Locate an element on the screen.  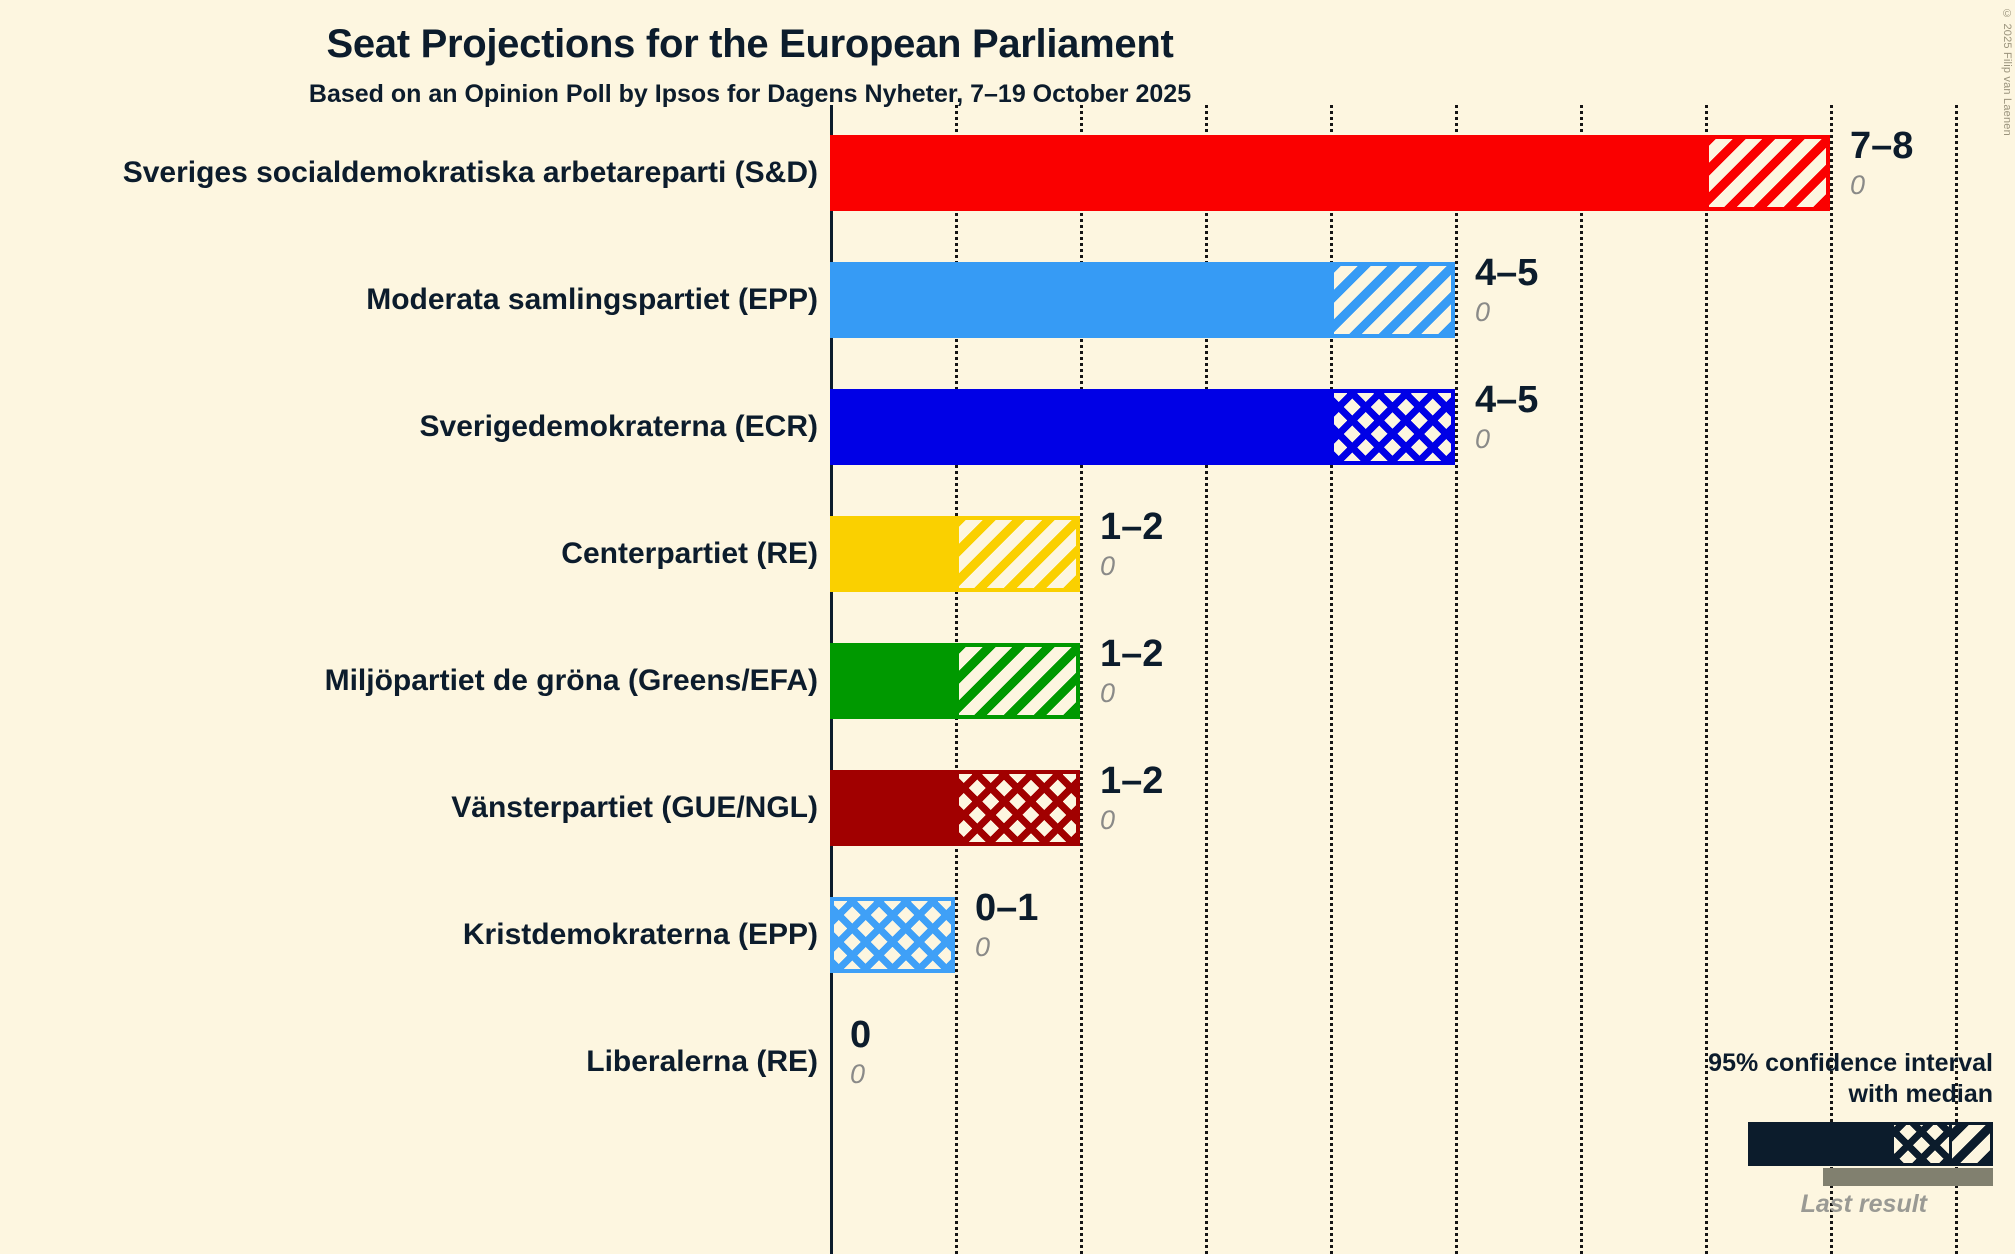
legend-segment-median is located at coordinates (1823, 1144).